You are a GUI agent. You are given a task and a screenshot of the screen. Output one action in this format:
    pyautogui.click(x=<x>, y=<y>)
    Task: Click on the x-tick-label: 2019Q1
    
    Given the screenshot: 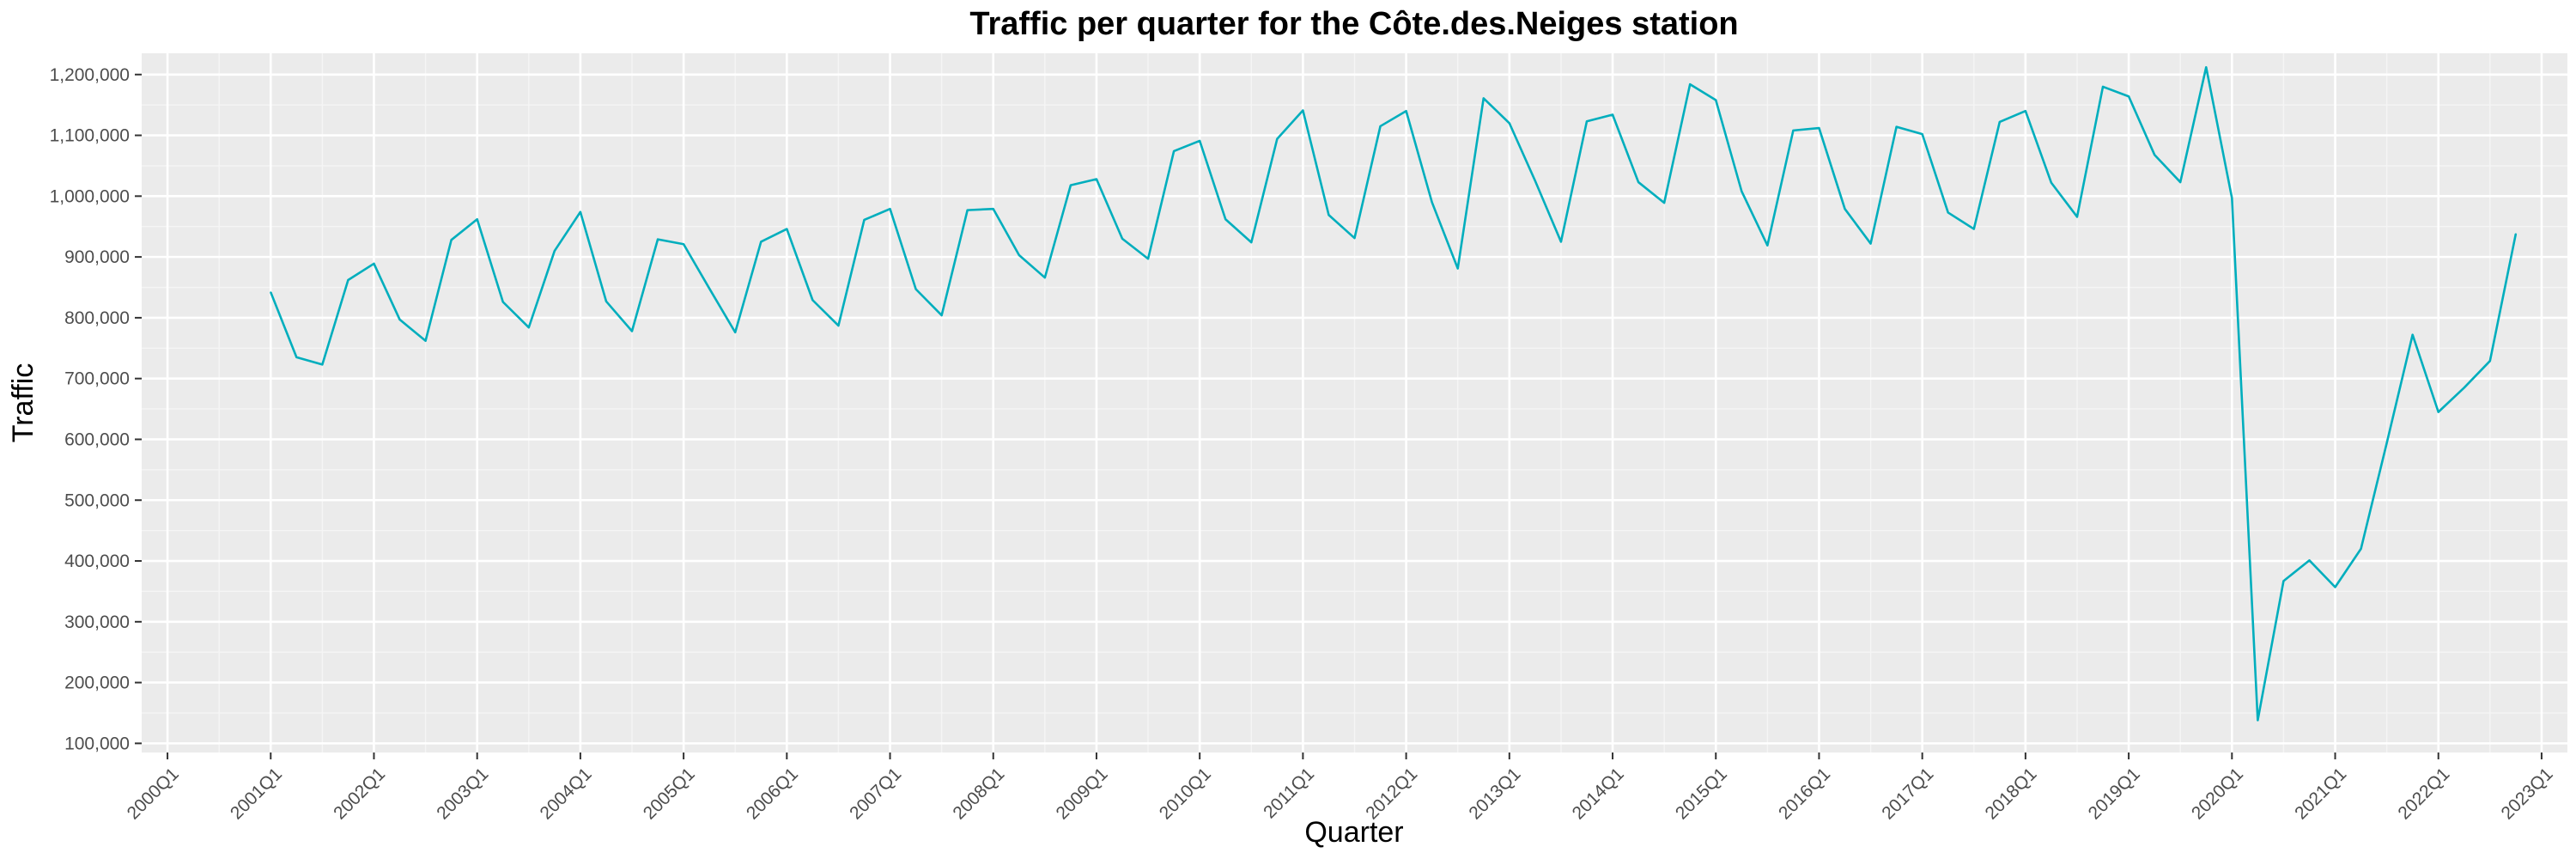 What is the action you would take?
    pyautogui.click(x=2114, y=793)
    